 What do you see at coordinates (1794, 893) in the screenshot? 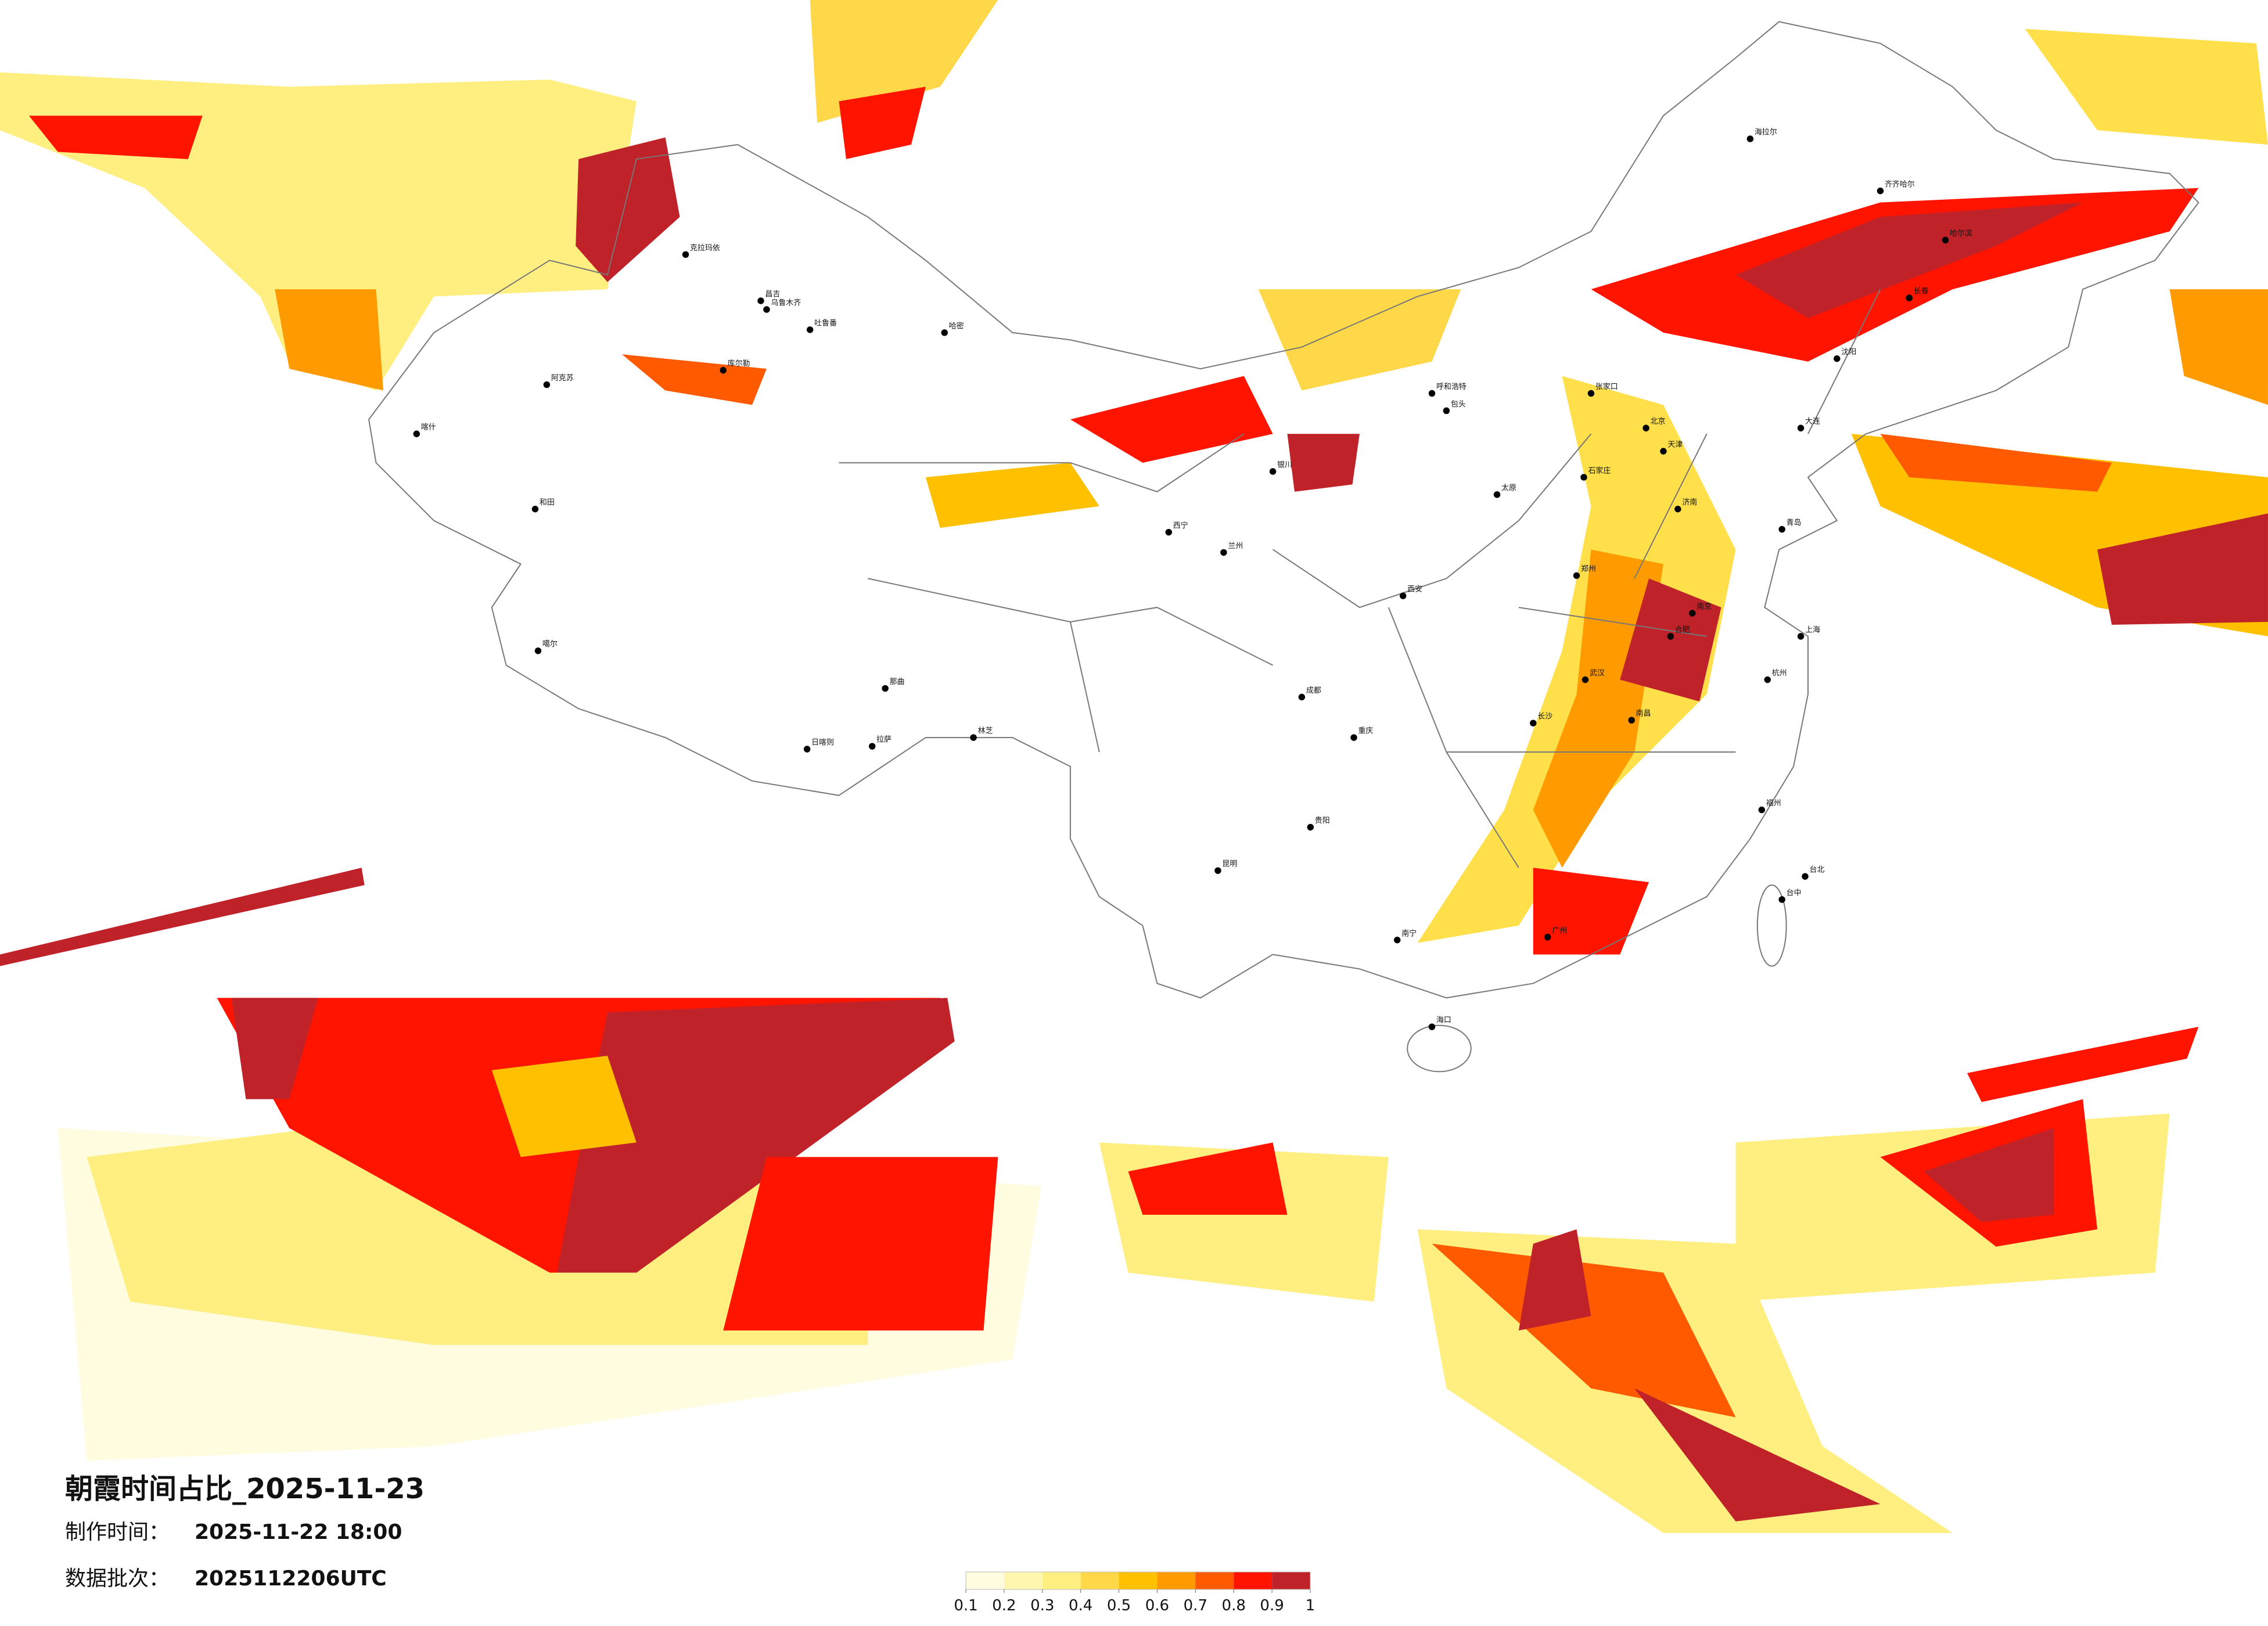
I see `city-label: 台中` at bounding box center [1794, 893].